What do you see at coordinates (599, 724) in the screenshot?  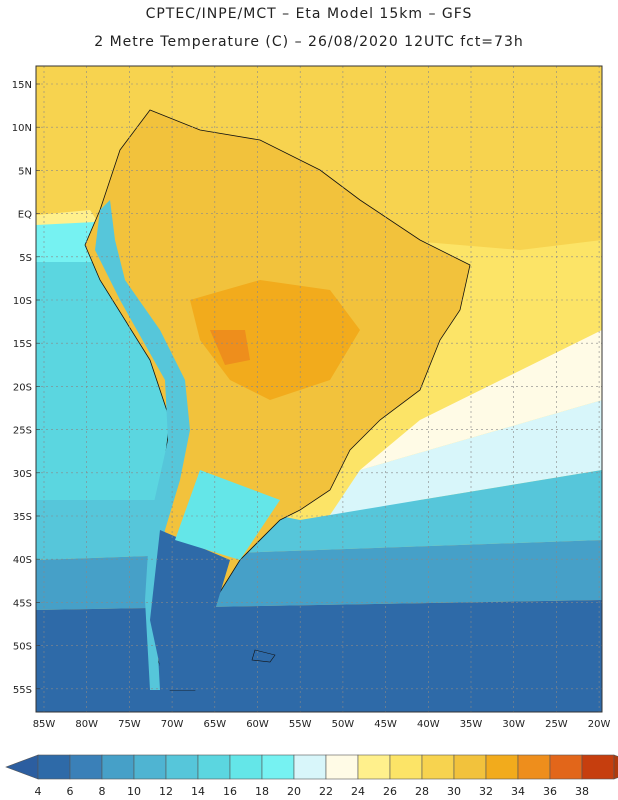 I see `lon-label: 20W` at bounding box center [599, 724].